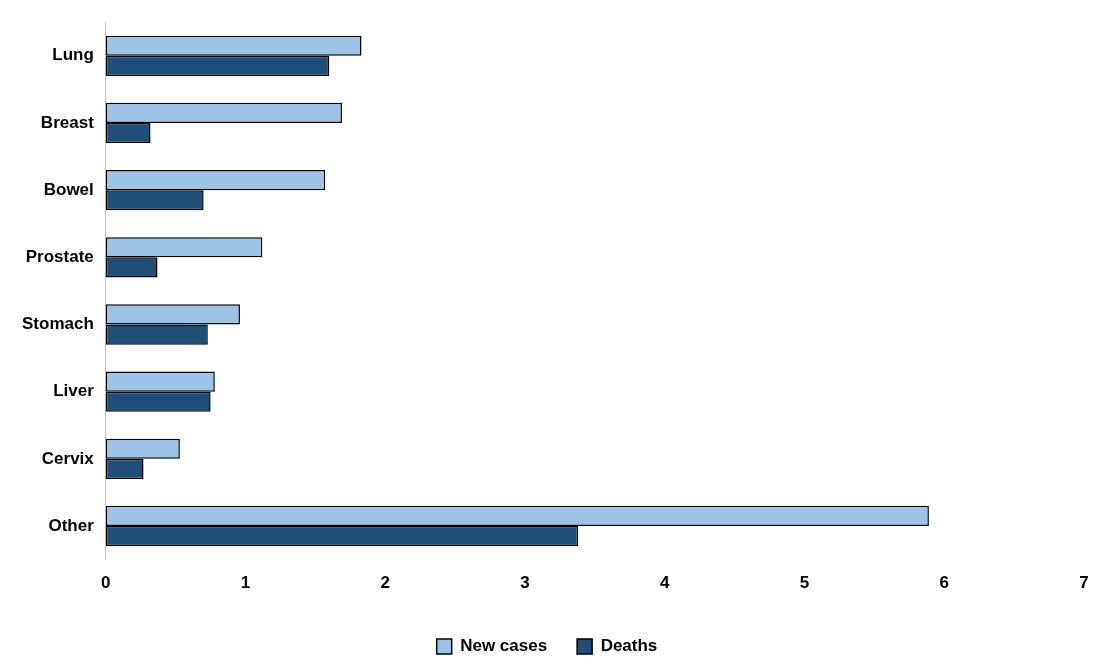 This screenshot has height=669, width=1104. I want to click on x-tick-label: 7, so click(1084, 583).